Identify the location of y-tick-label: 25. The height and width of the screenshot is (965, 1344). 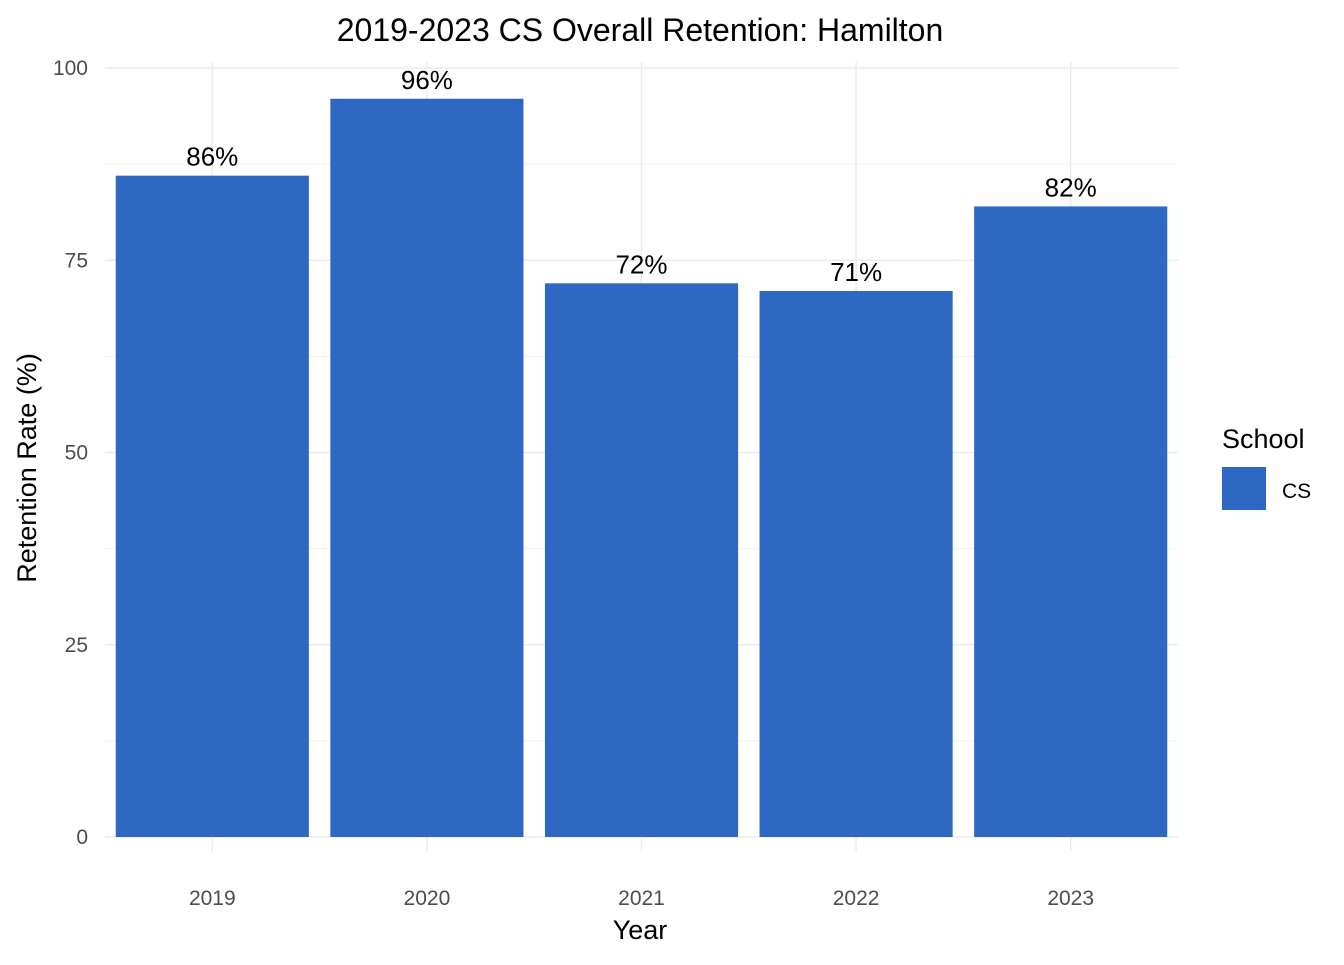
(76, 645).